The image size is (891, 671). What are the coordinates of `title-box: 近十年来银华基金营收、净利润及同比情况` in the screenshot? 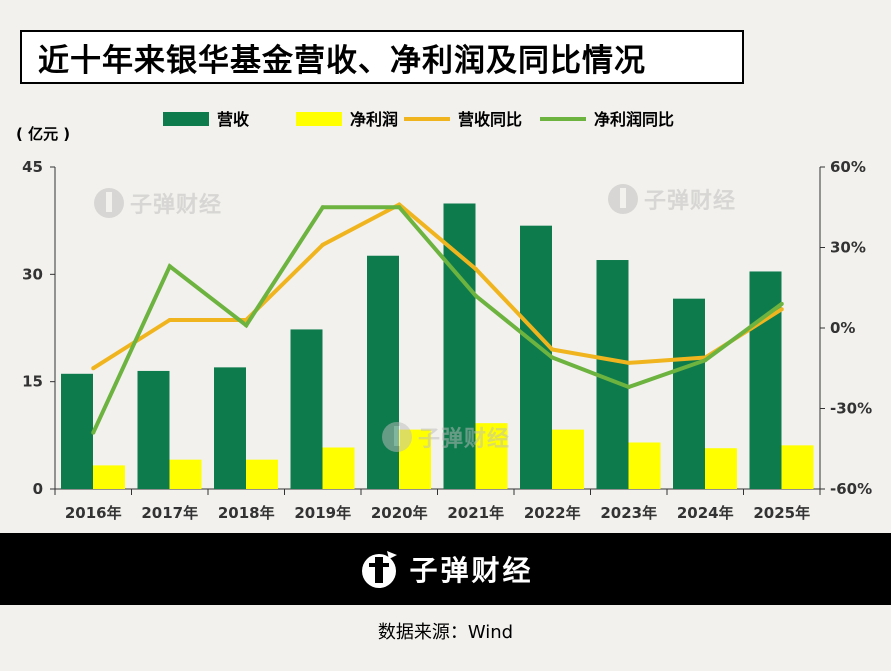 It's located at (382, 57).